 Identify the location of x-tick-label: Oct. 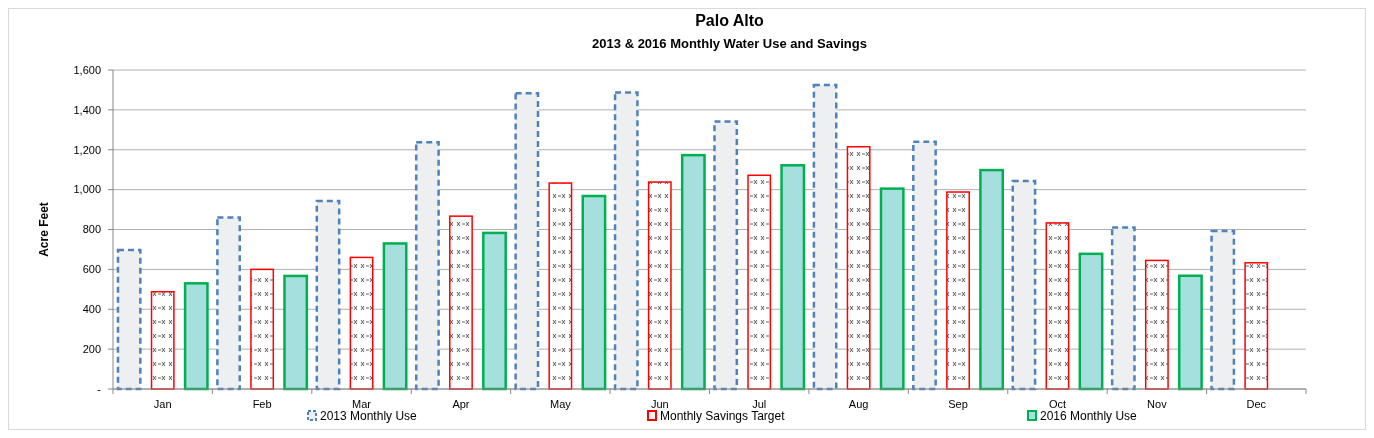
(1057, 404).